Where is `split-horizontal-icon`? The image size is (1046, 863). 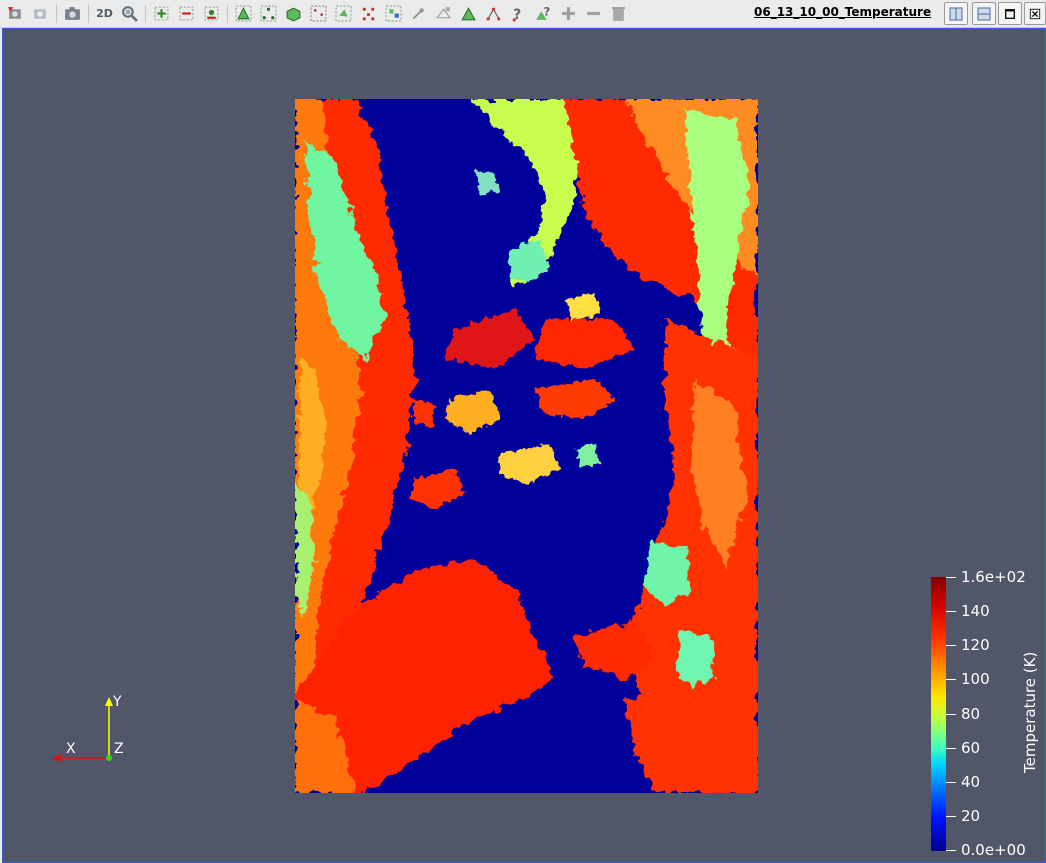 split-horizontal-icon is located at coordinates (956, 13).